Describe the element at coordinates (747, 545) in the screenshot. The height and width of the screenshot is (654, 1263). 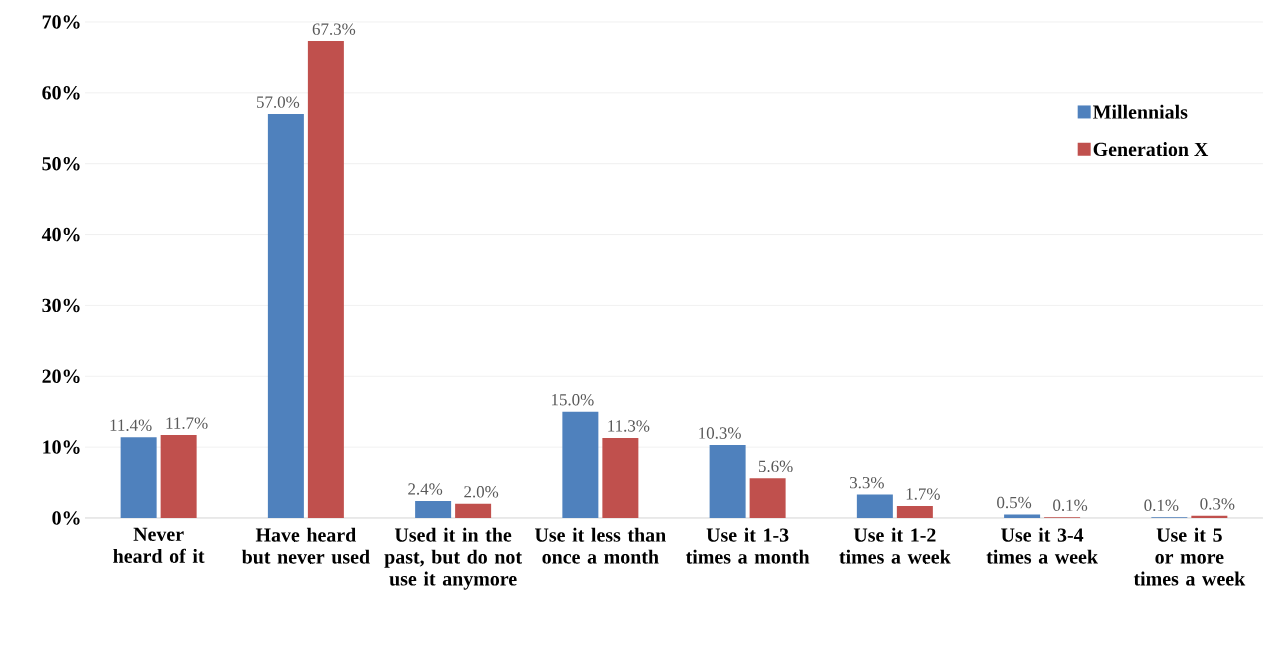
I see `x-tick-label: Use it 1-3 times a month` at that location.